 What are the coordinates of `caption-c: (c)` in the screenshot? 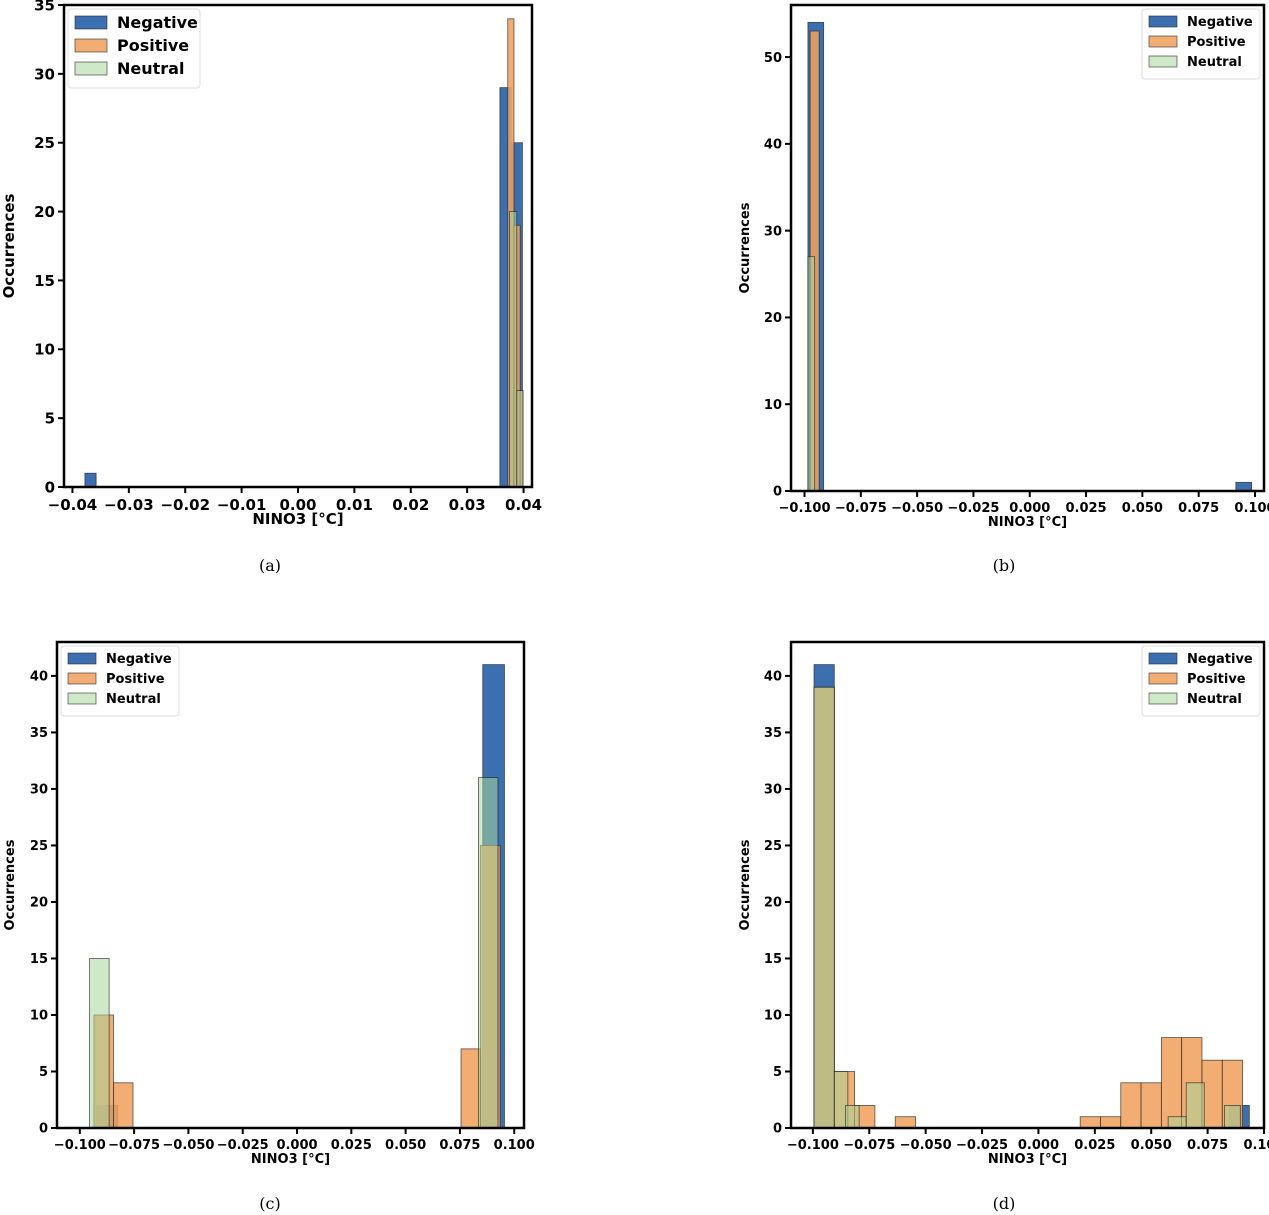 It's located at (270, 1203).